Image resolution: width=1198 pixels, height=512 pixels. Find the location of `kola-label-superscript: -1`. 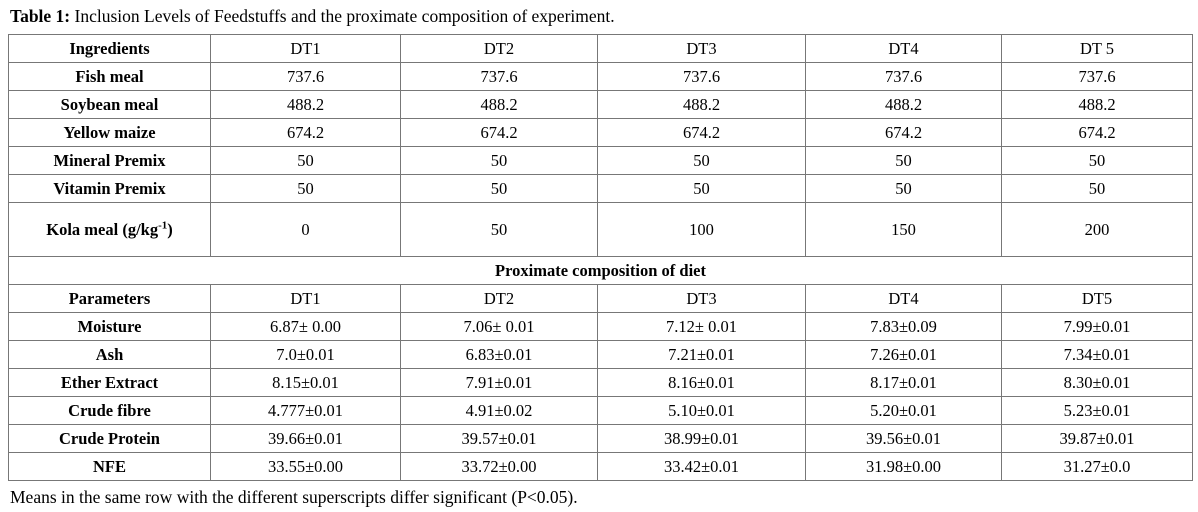

kola-label-superscript: -1 is located at coordinates (163, 225).